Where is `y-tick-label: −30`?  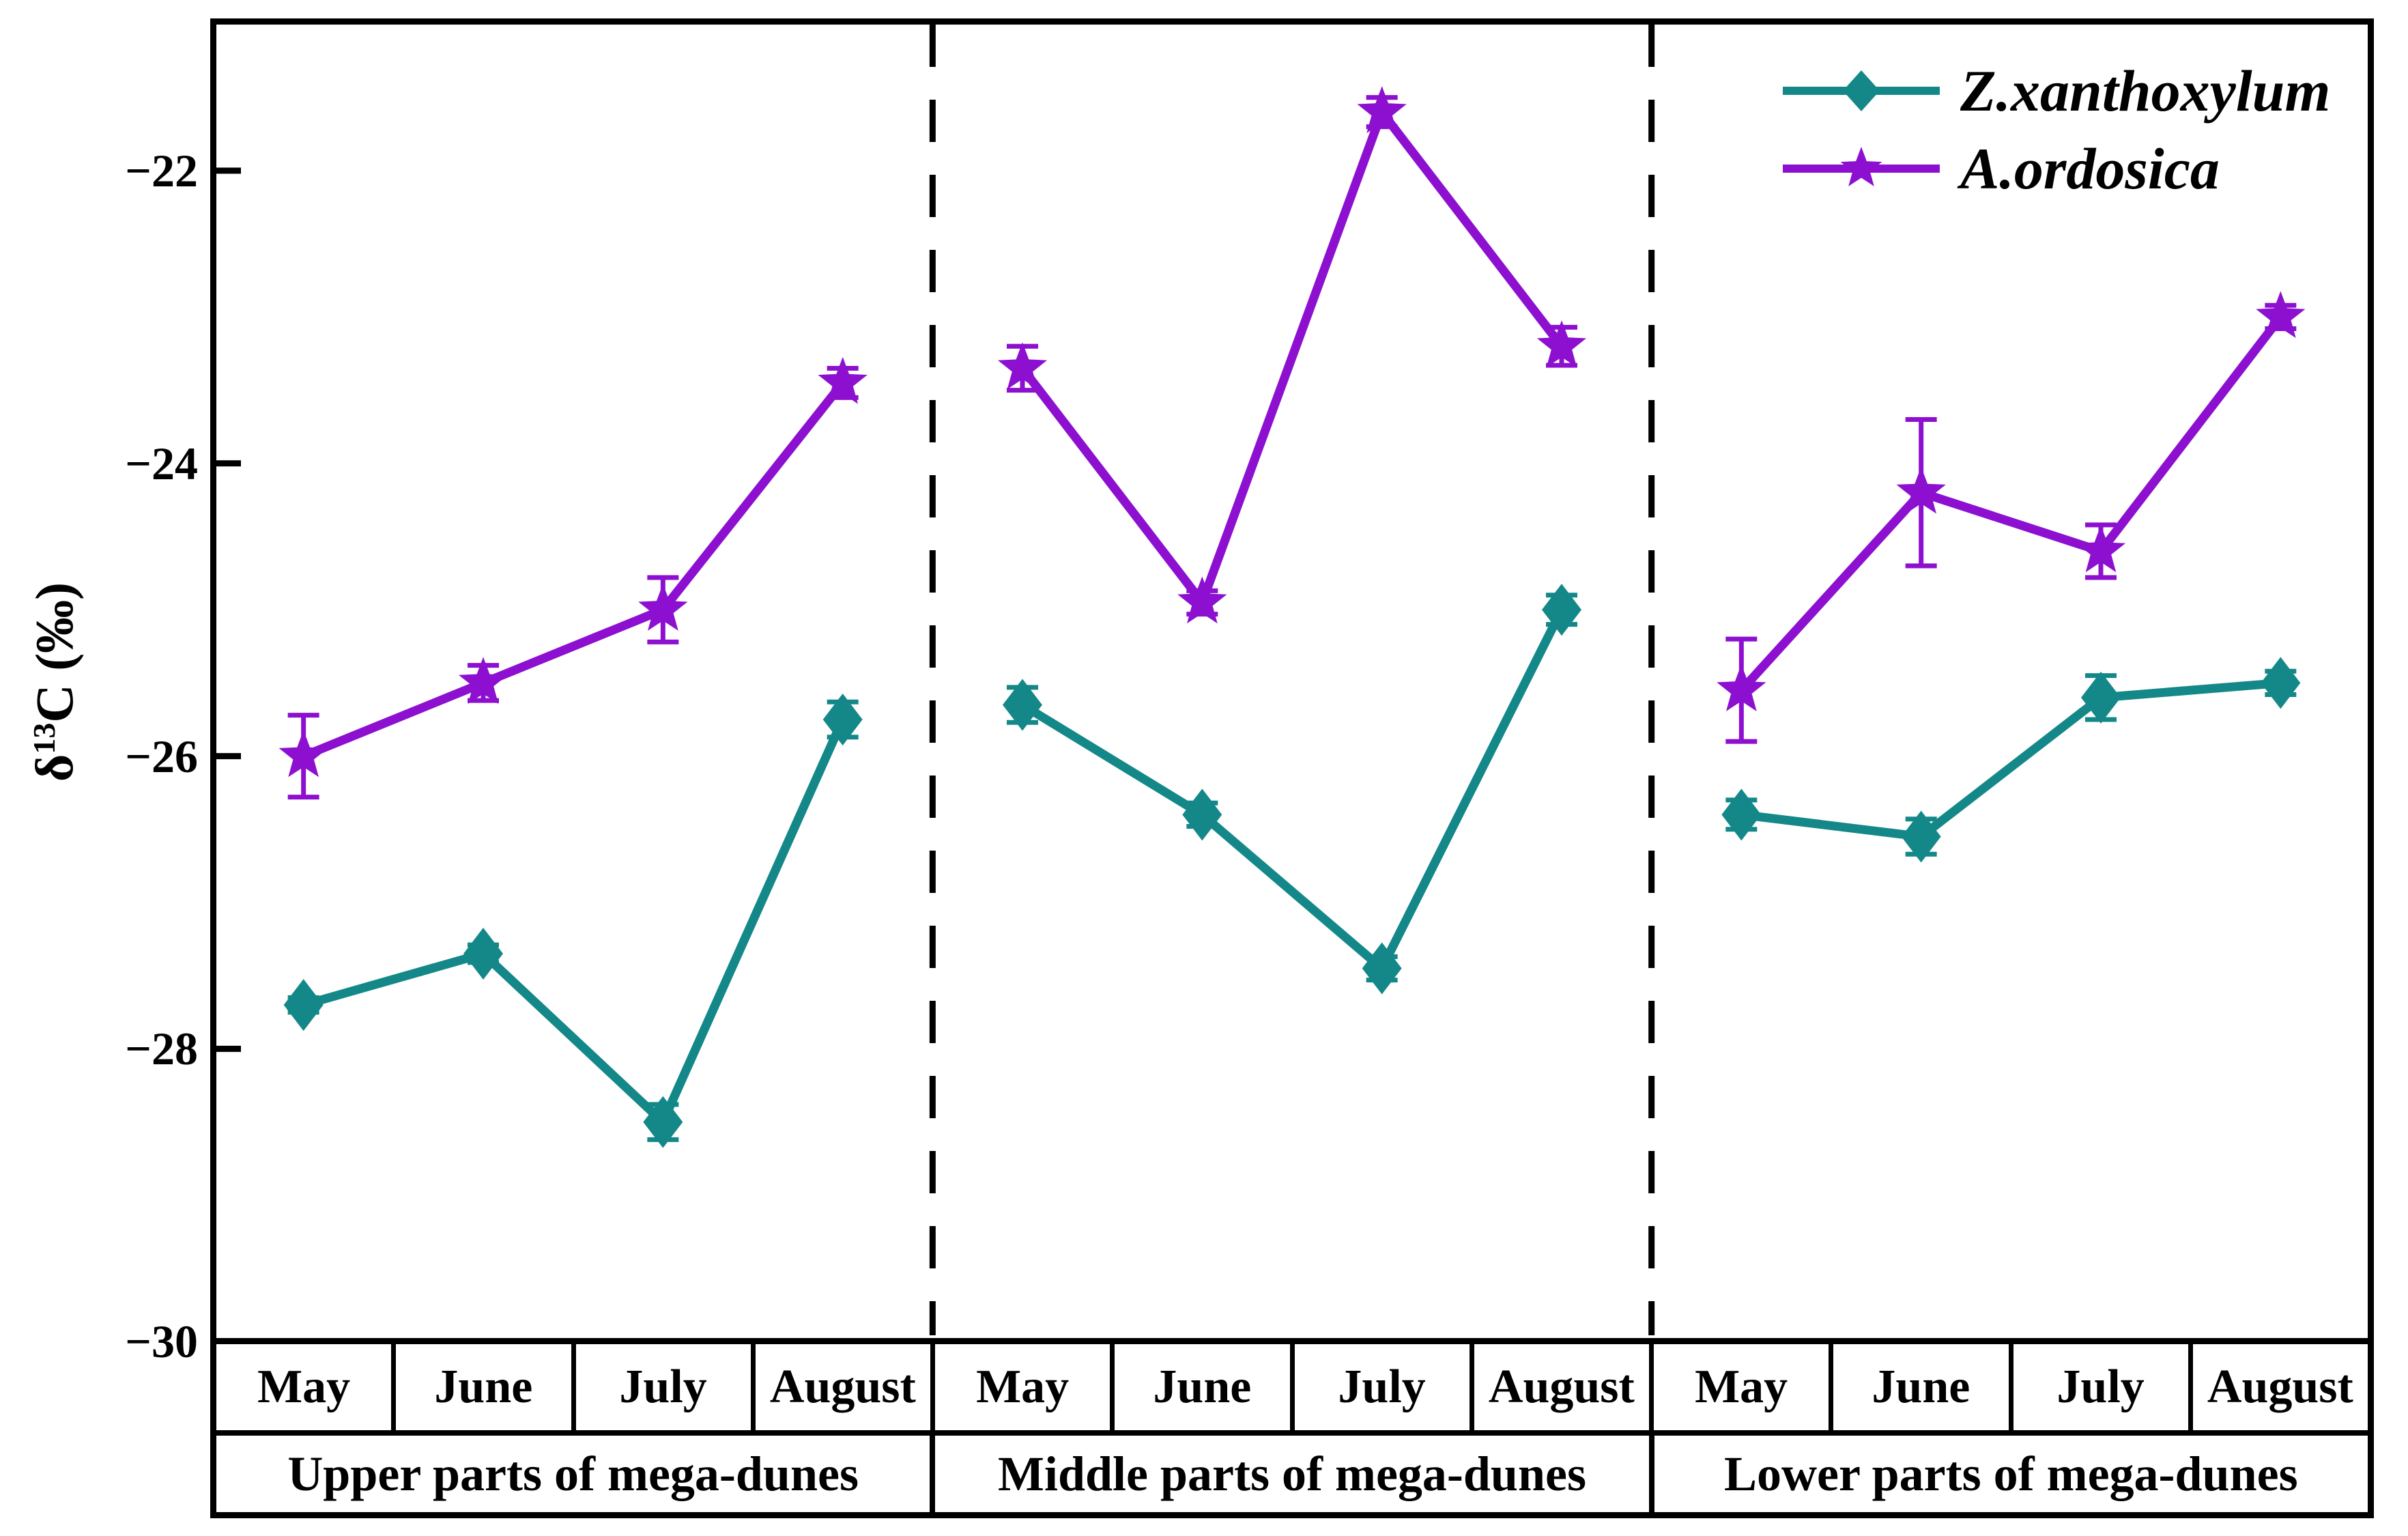 y-tick-label: −30 is located at coordinates (161, 1341).